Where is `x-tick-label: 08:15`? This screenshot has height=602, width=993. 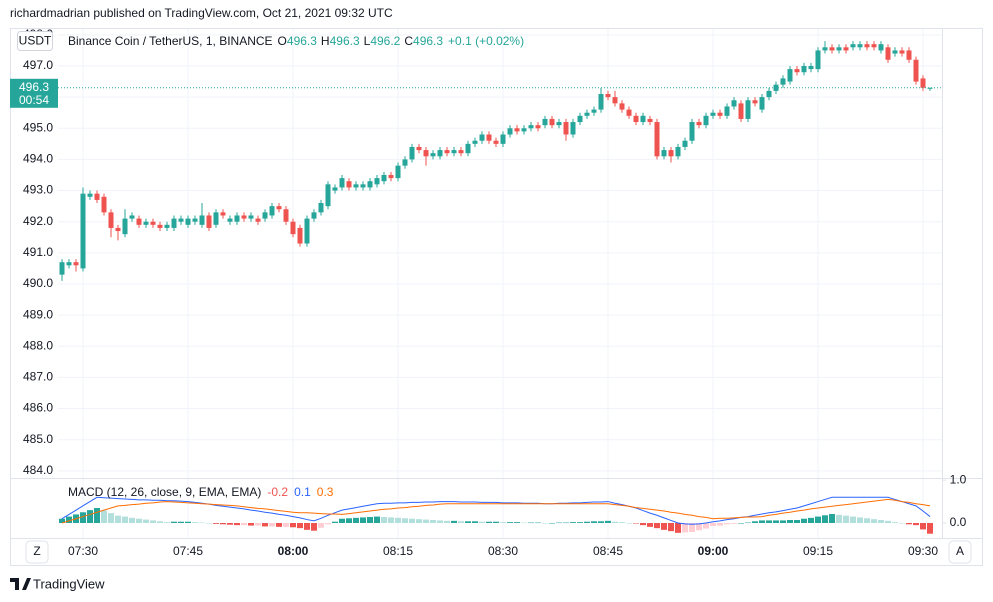 x-tick-label: 08:15 is located at coordinates (398, 551).